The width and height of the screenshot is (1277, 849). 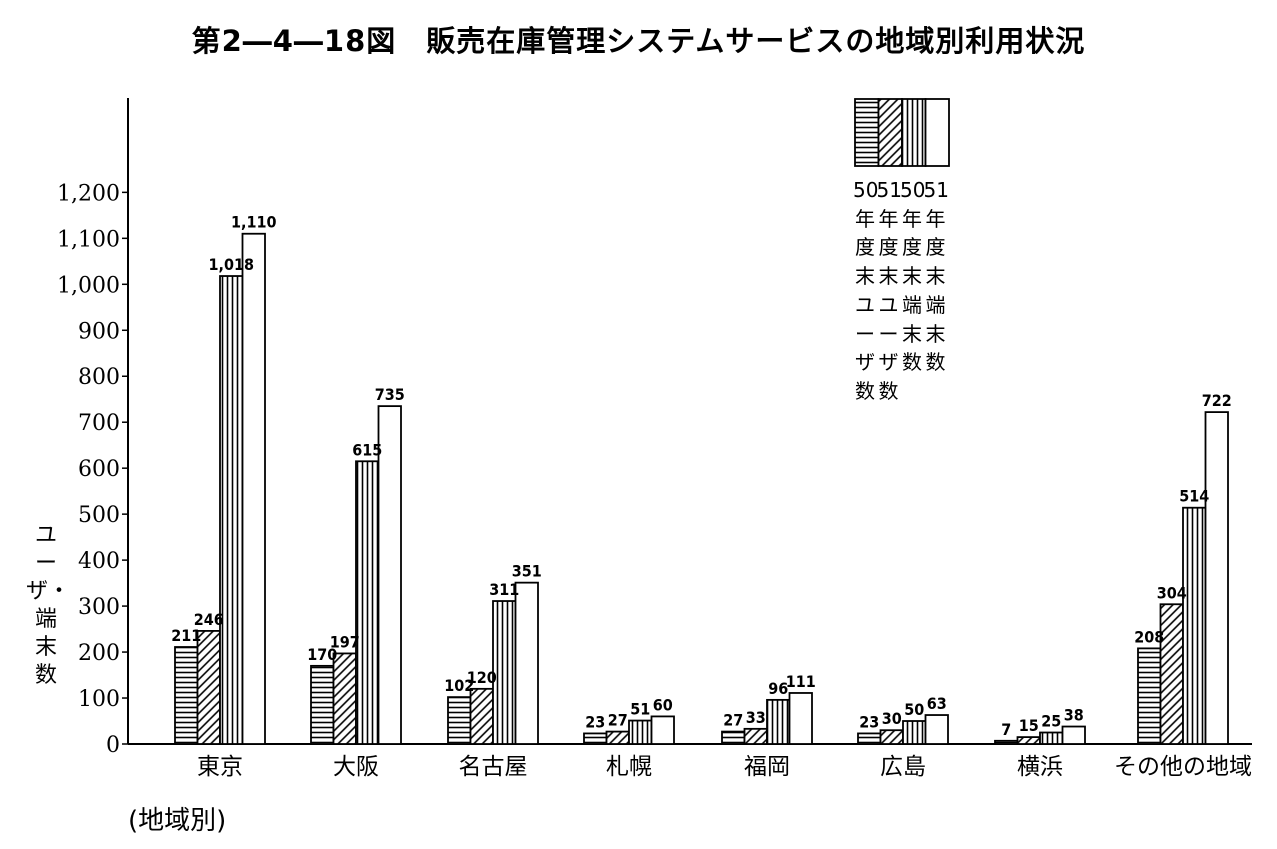 I want to click on x-category-label: 横浜, so click(x=1040, y=767).